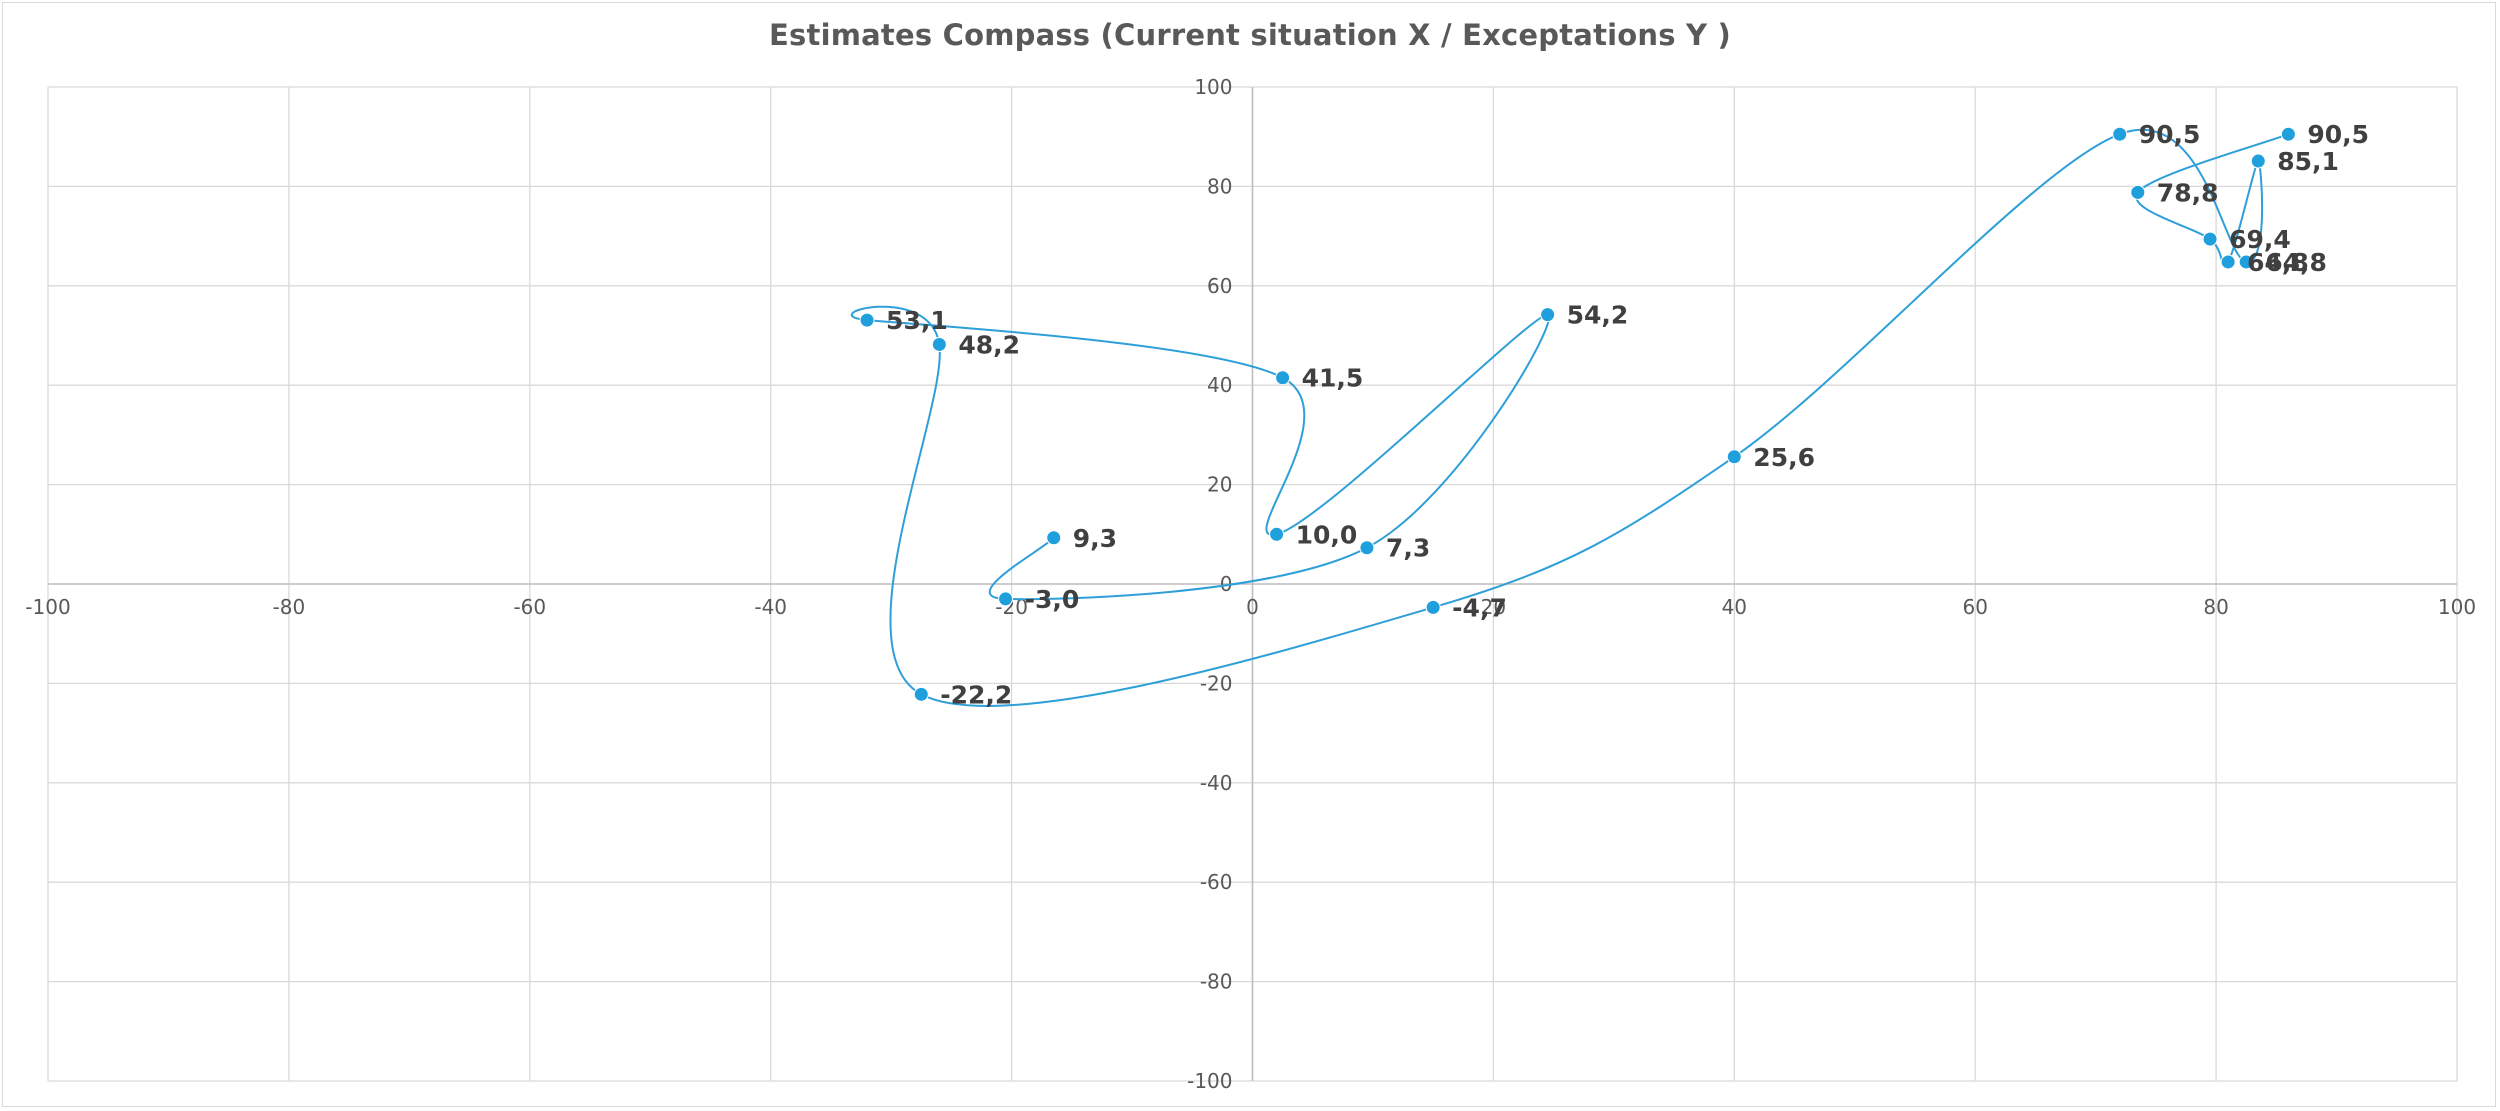 This screenshot has width=2500, height=1111. I want to click on y-tick-label: -60, so click(1216, 882).